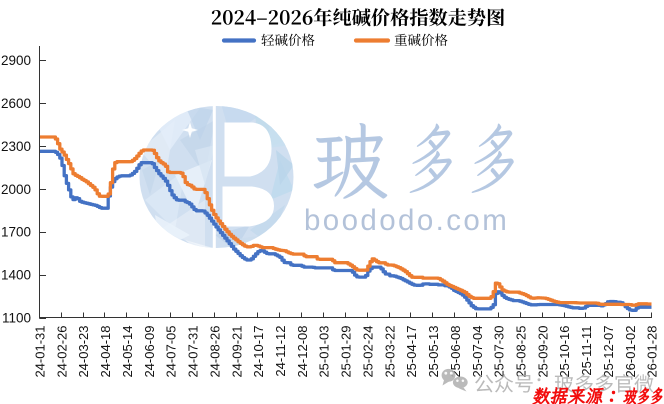  Describe the element at coordinates (368, 352) in the screenshot. I see `svg-text: 25-02-24` at that location.